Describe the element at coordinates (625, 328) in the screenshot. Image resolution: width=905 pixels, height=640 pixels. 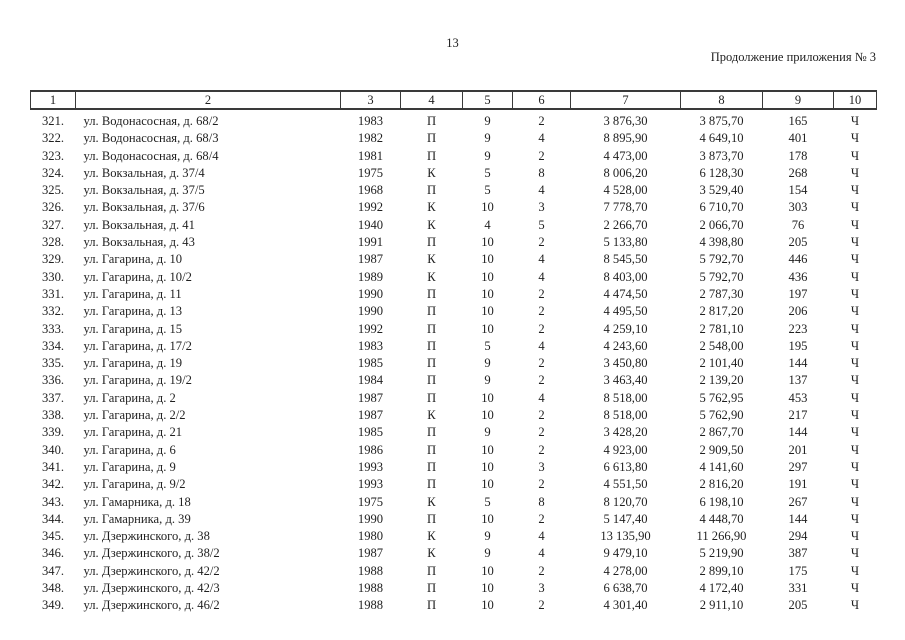
I see `total-area-cell: 4 259,10` at that location.